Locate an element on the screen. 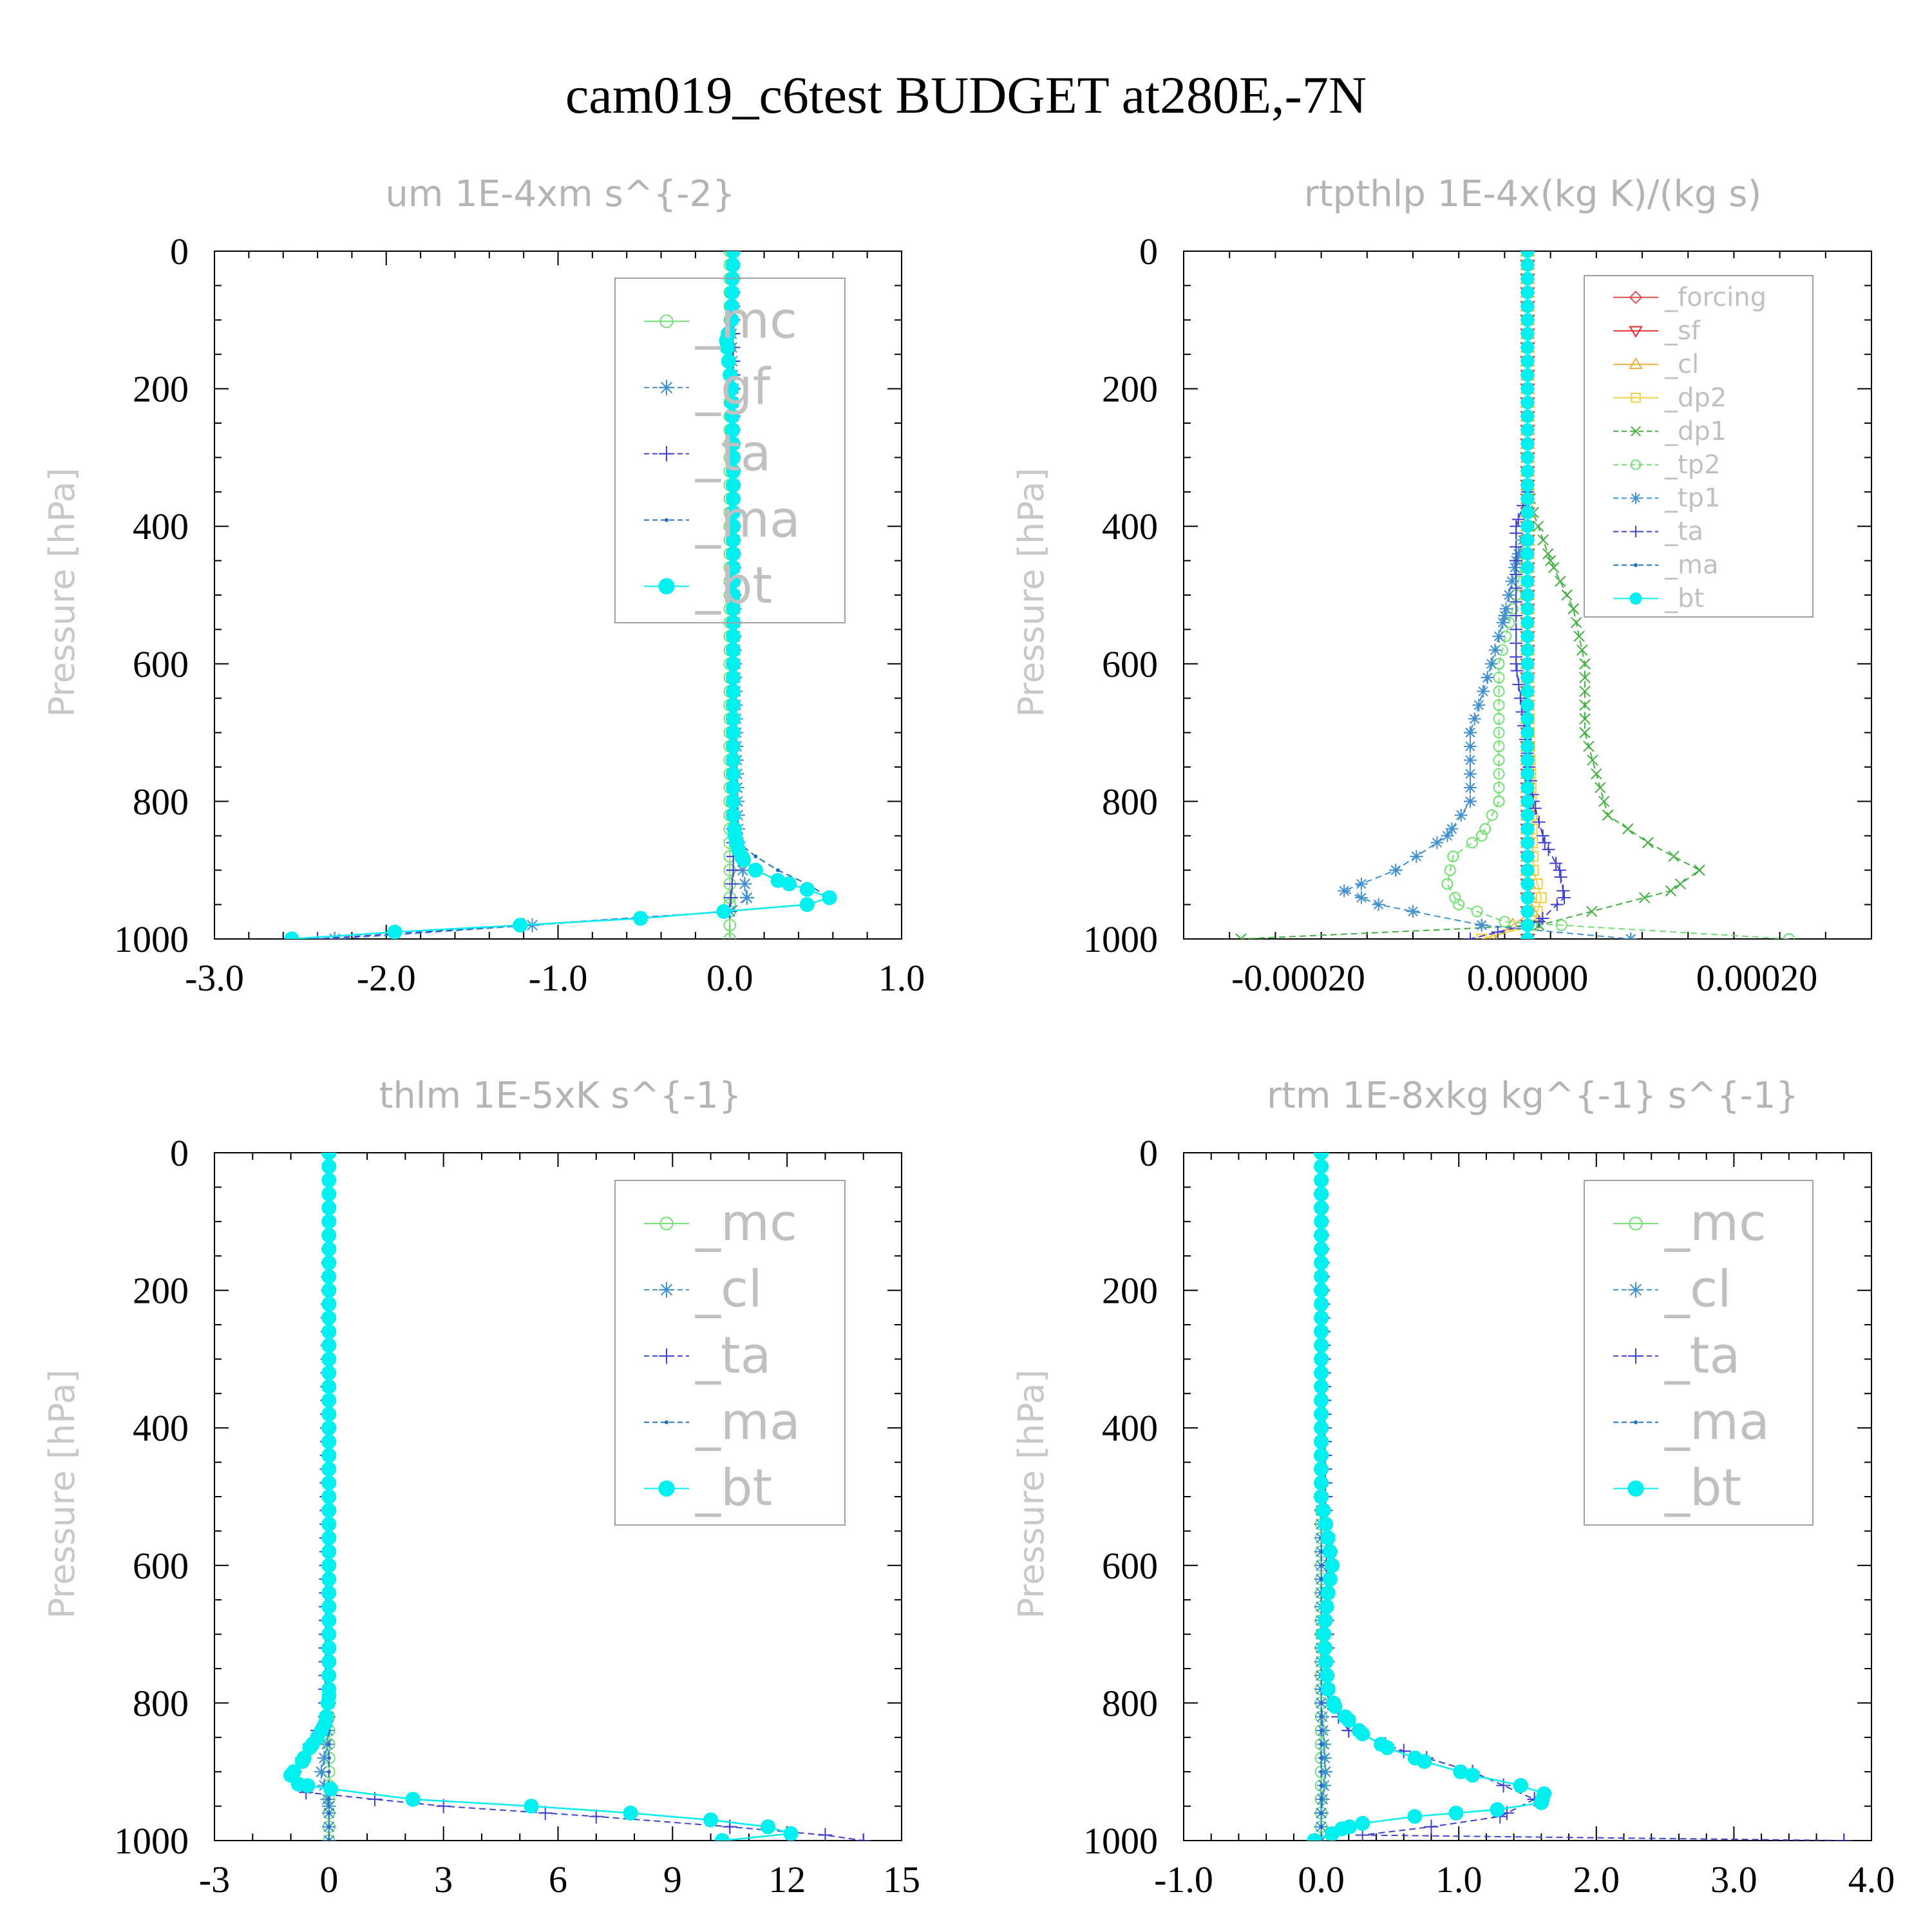 This screenshot has width=1932, height=1932. x-tick-label: 15 is located at coordinates (902, 1880).